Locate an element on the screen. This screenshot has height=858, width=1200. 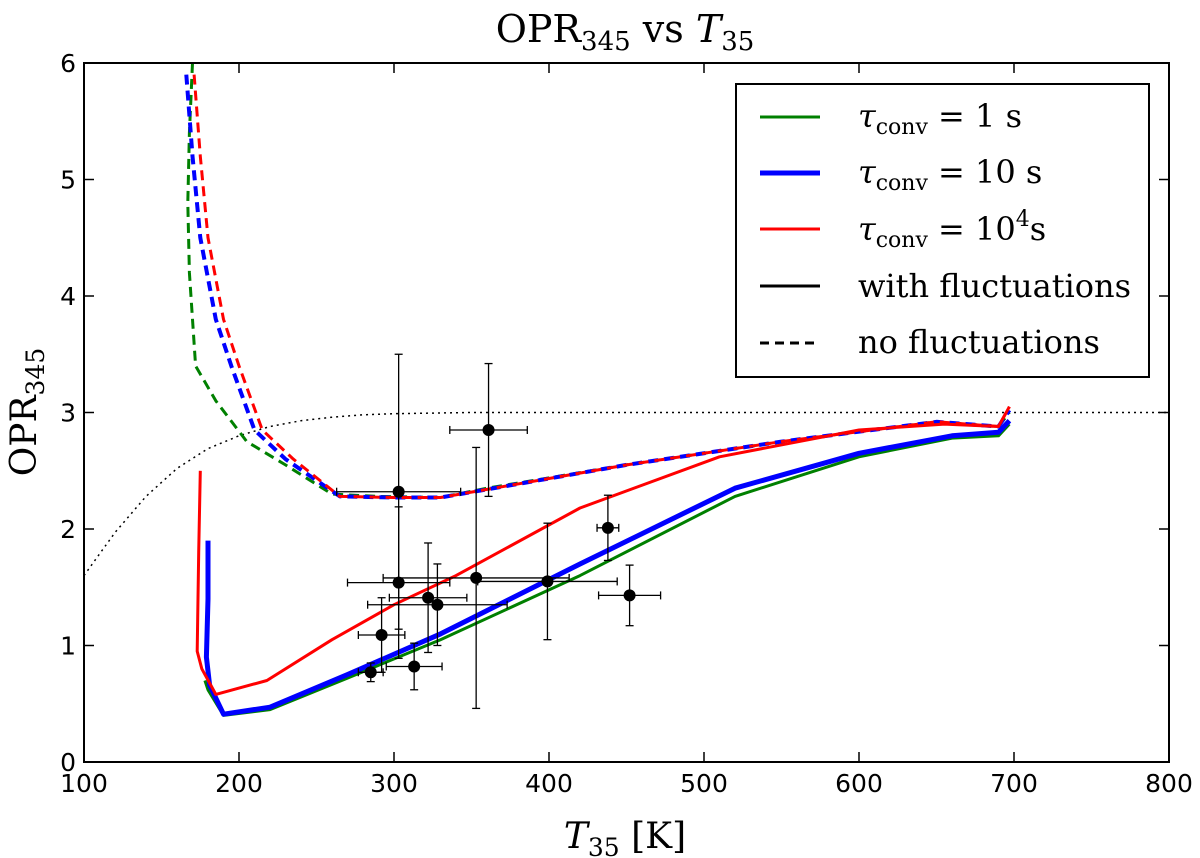
x-tick-label: 400 is located at coordinates (549, 783).